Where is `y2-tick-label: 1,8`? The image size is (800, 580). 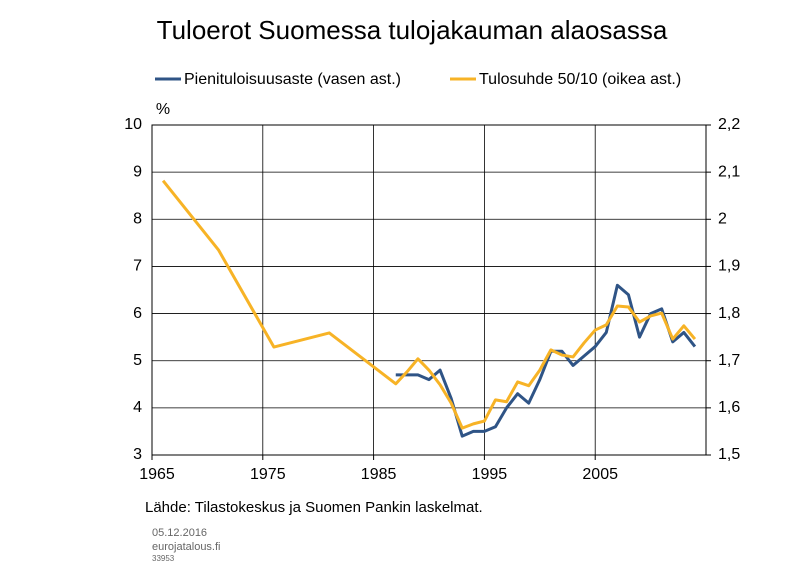 y2-tick-label: 1,8 is located at coordinates (729, 313).